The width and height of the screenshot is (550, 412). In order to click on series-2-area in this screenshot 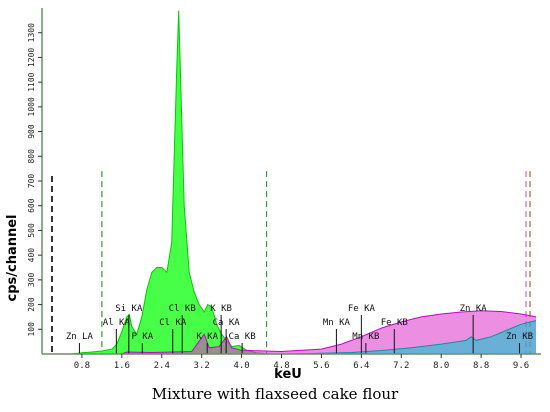, I will do `click(291, 337)`.